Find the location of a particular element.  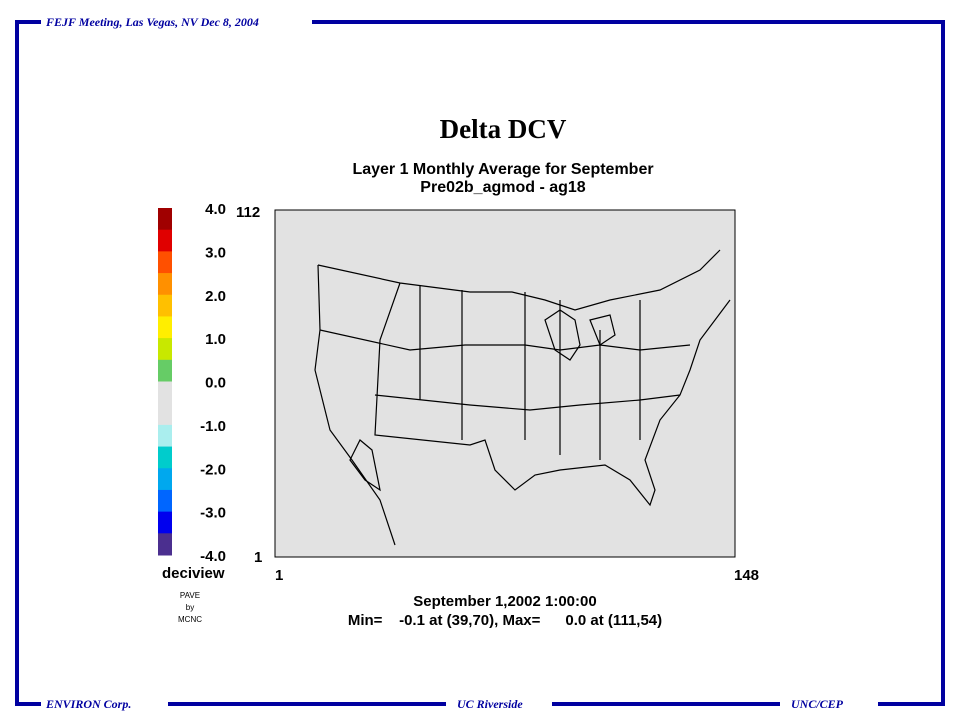

colorbar-label: -2.0 is located at coordinates (213, 469).